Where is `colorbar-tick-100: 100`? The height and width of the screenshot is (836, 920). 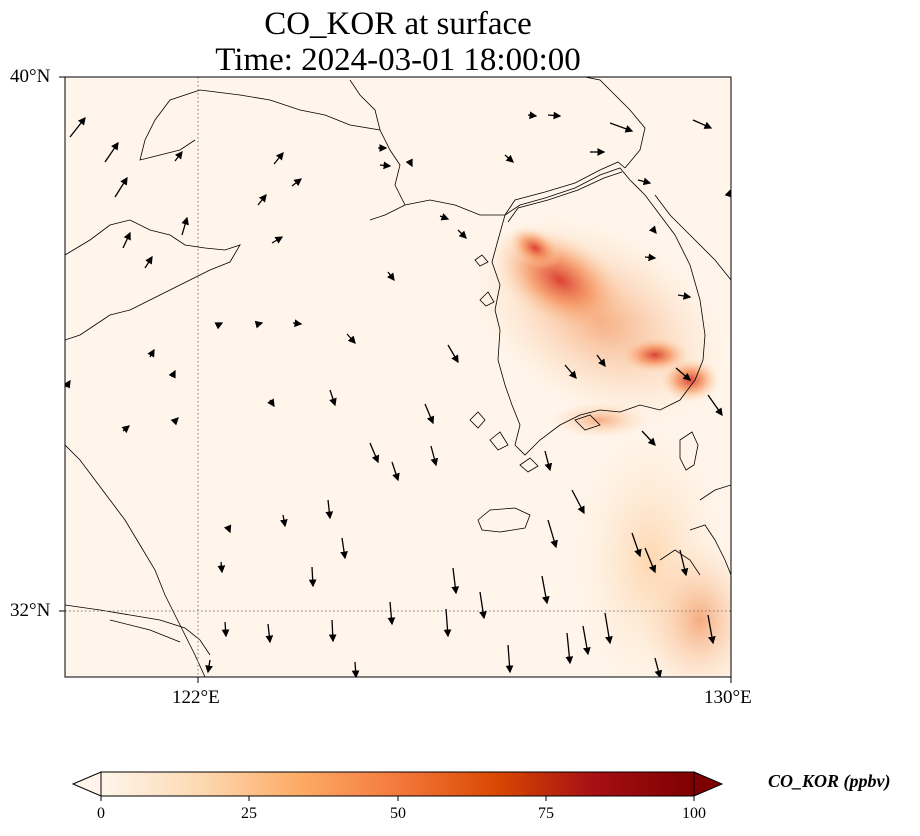
colorbar-tick-100: 100 is located at coordinates (694, 813).